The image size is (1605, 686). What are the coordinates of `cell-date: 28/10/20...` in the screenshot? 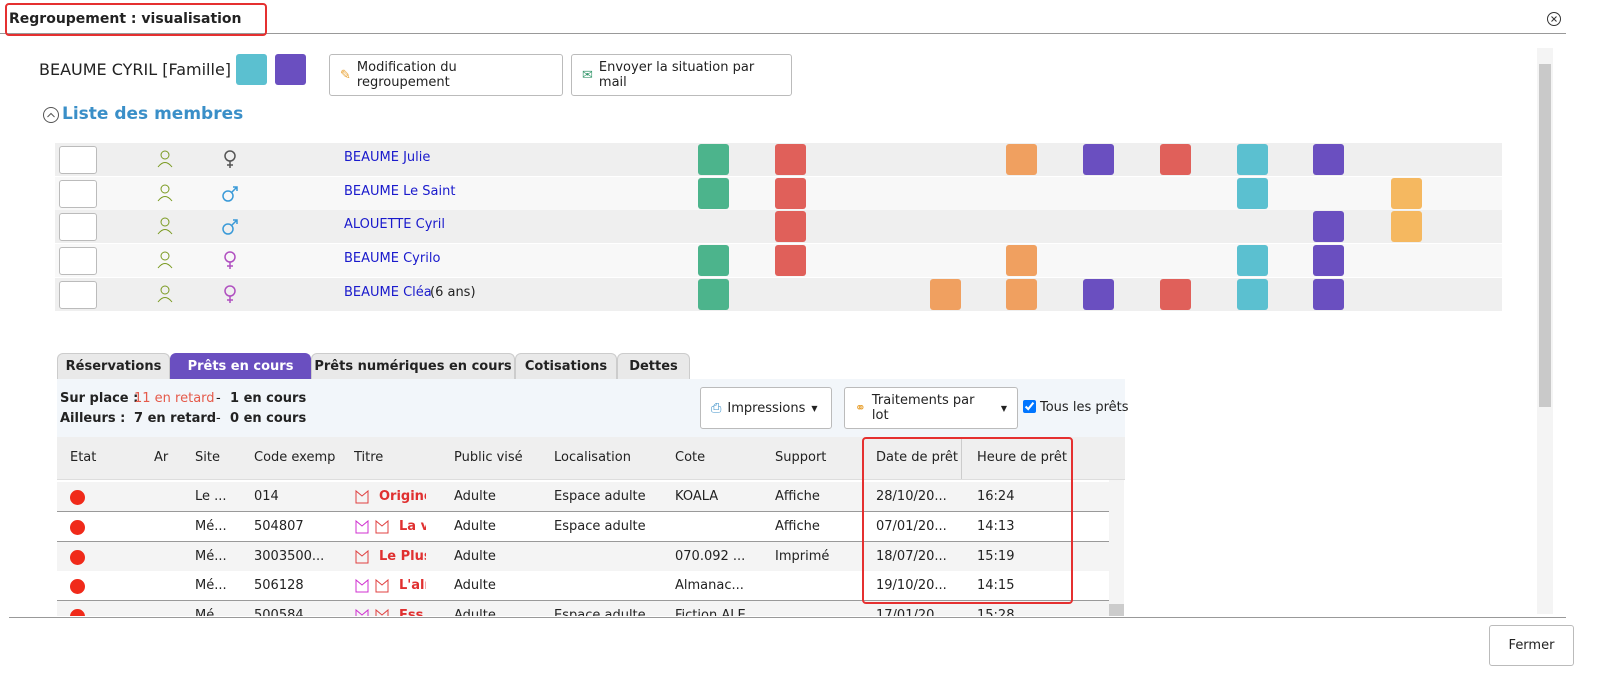 It's located at (911, 496).